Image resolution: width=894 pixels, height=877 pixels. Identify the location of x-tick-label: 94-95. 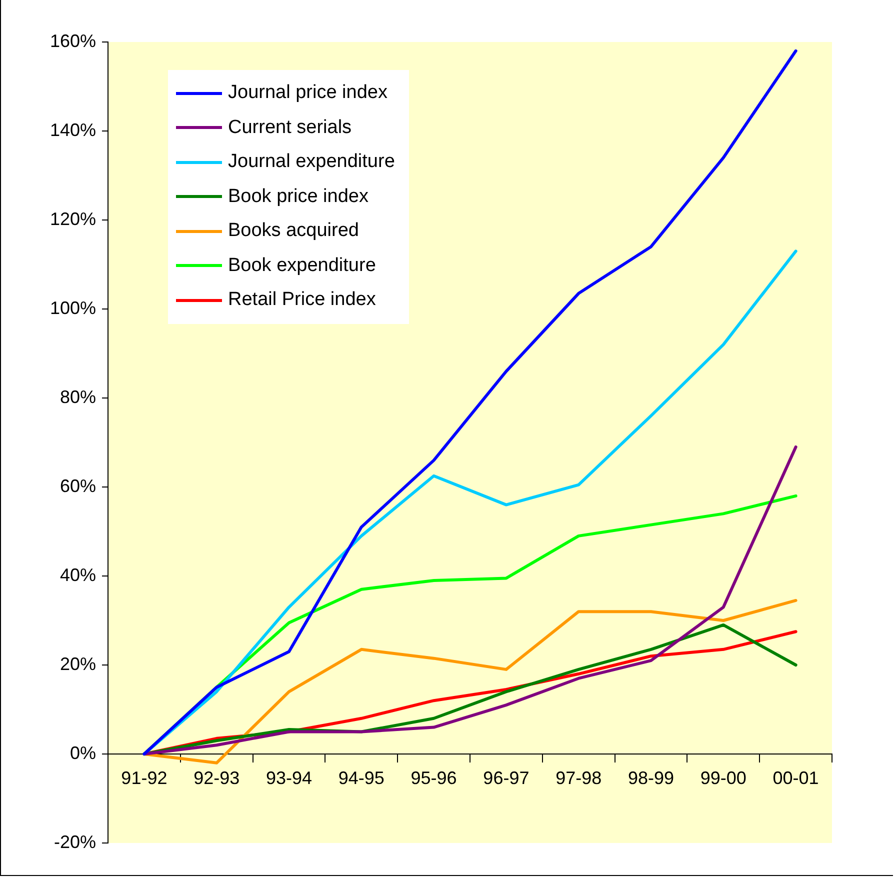
(361, 778).